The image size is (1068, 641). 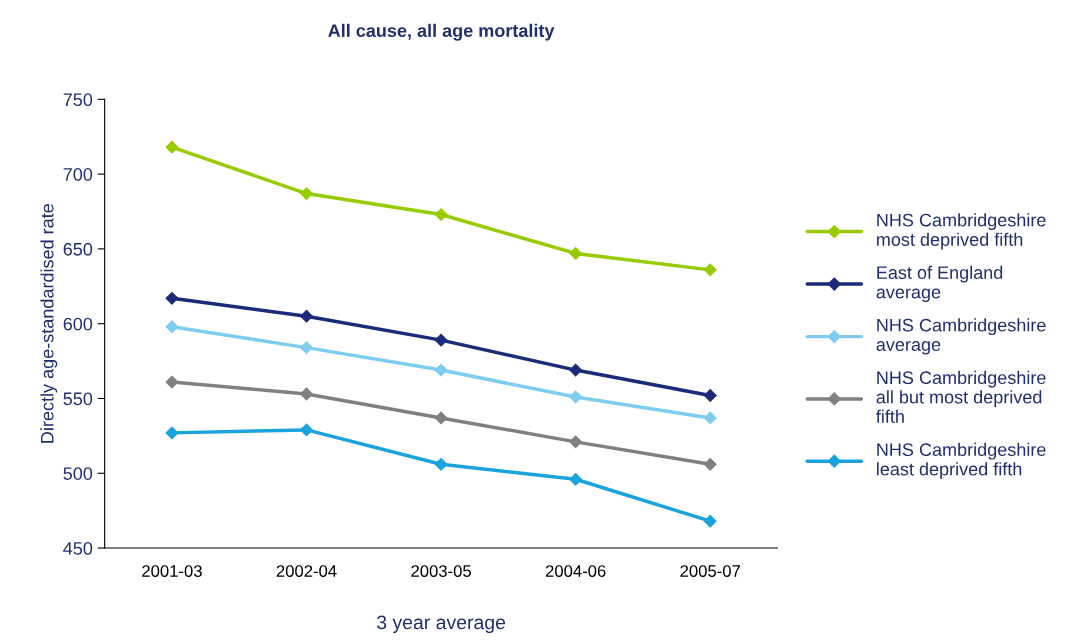 What do you see at coordinates (78, 249) in the screenshot?
I see `y-tick-label: 650` at bounding box center [78, 249].